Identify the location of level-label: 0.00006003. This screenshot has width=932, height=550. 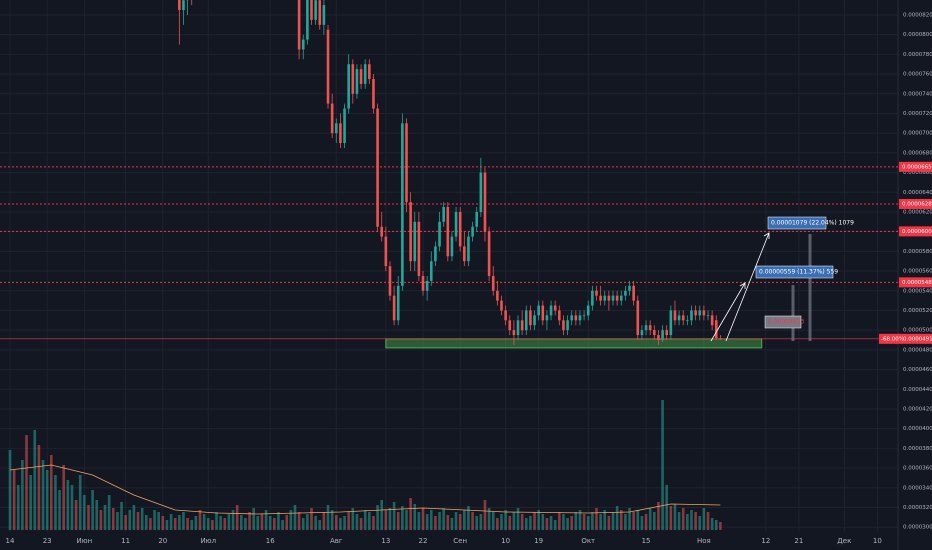
(917, 232).